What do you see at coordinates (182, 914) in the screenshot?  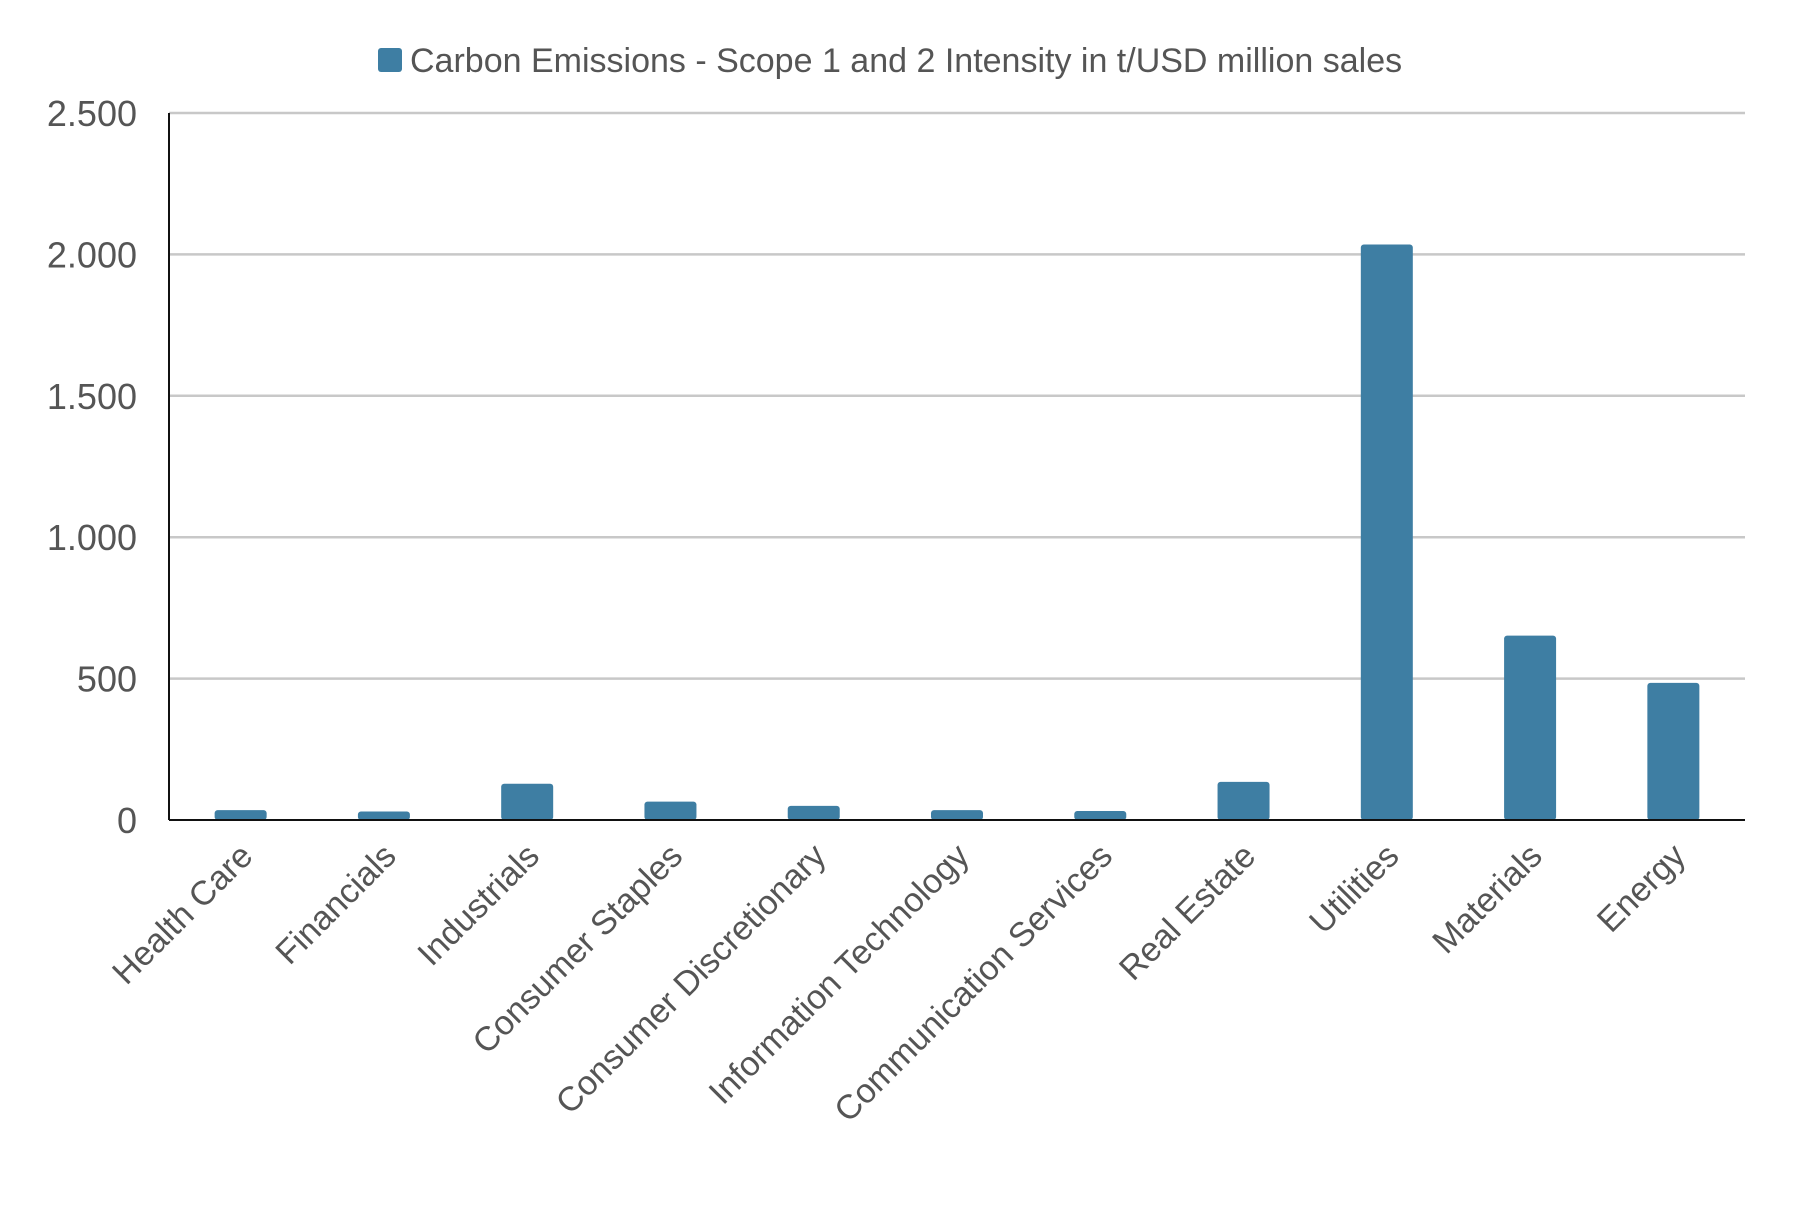 I see `x-category-label: Health Care` at bounding box center [182, 914].